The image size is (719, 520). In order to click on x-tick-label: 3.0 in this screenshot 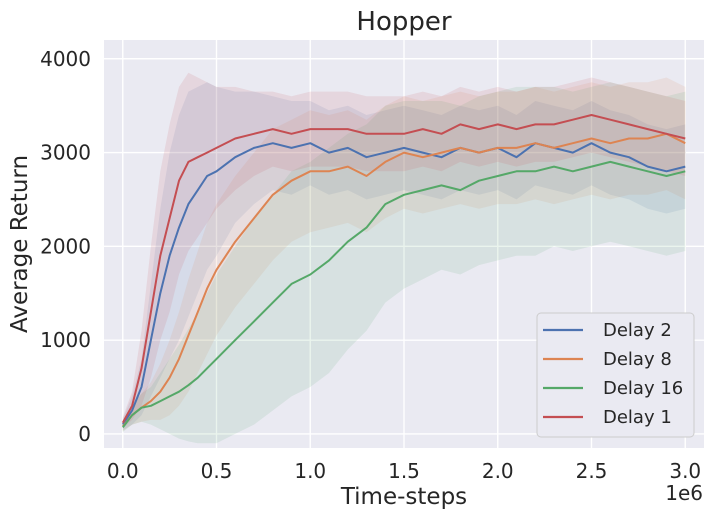, I will do `click(685, 471)`.